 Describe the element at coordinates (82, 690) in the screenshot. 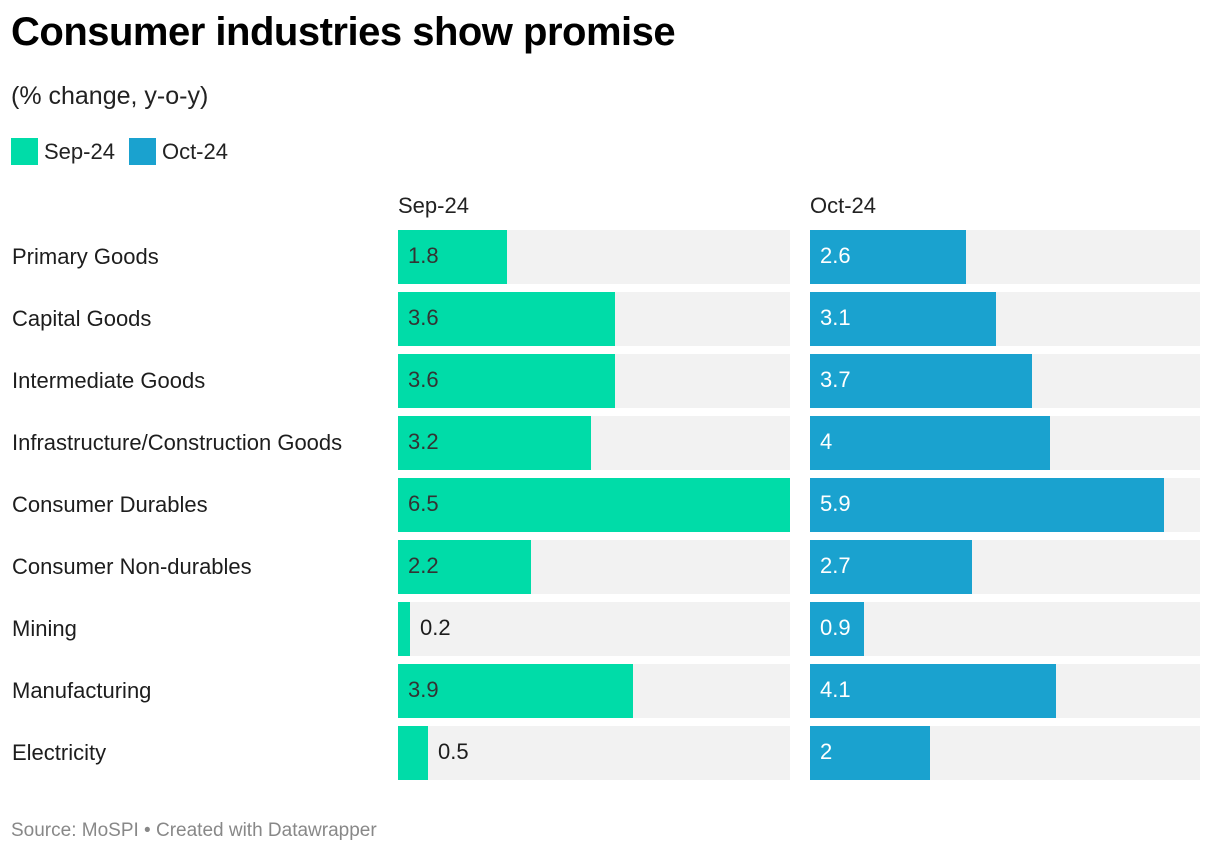

I see `row-label-manufacturing: Manufacturing` at that location.